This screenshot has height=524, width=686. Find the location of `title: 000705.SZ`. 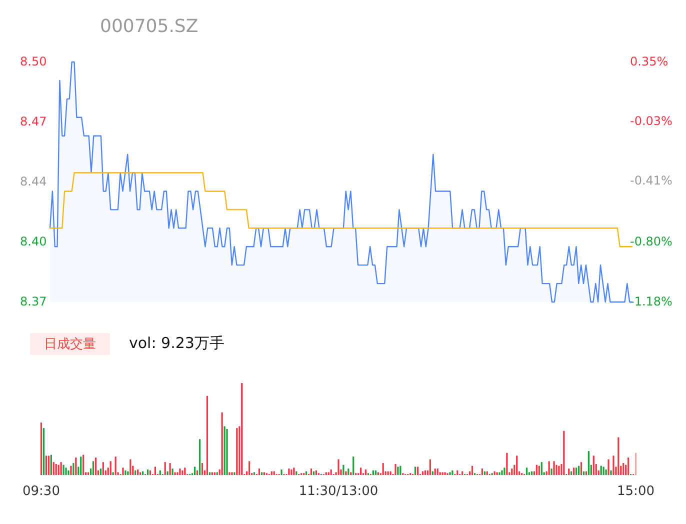

title: 000705.SZ is located at coordinates (149, 26).